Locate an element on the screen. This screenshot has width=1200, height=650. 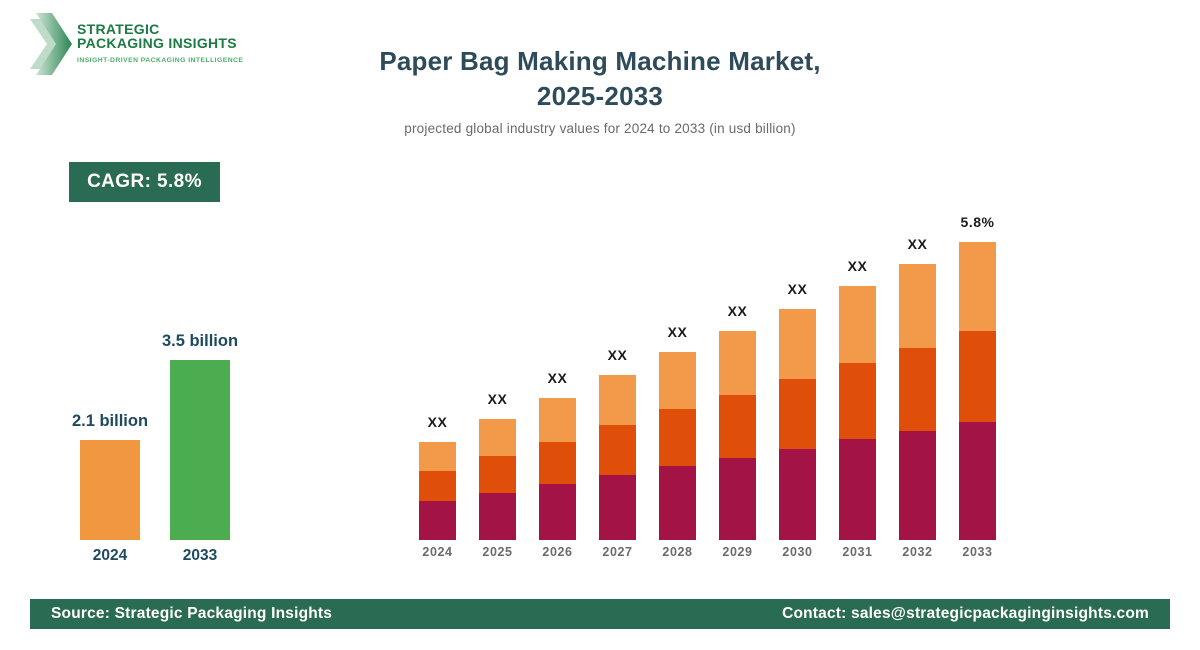
summary-bar-group-2033: 3.5 billion 2033 is located at coordinates (200, 448).